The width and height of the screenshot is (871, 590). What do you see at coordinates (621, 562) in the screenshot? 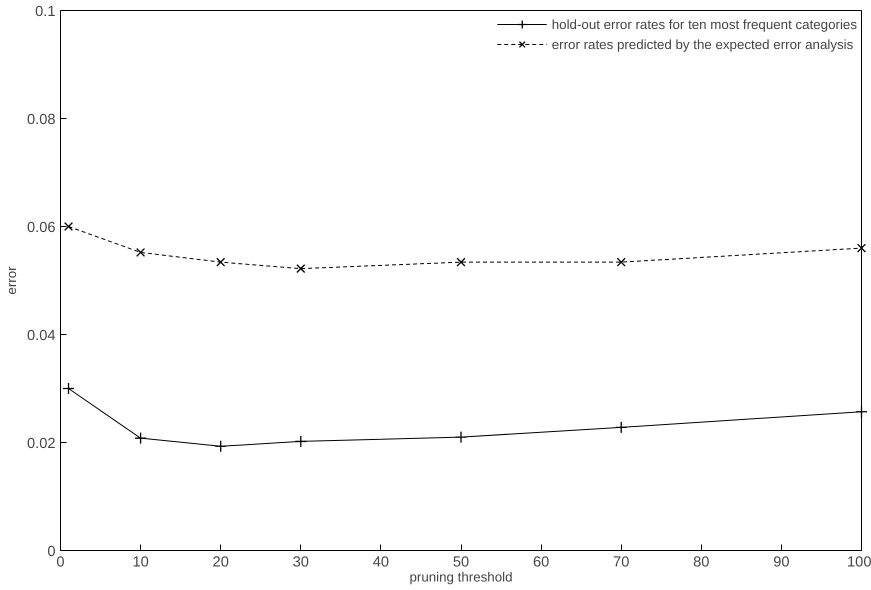
I see `x-tick-label: 70` at bounding box center [621, 562].